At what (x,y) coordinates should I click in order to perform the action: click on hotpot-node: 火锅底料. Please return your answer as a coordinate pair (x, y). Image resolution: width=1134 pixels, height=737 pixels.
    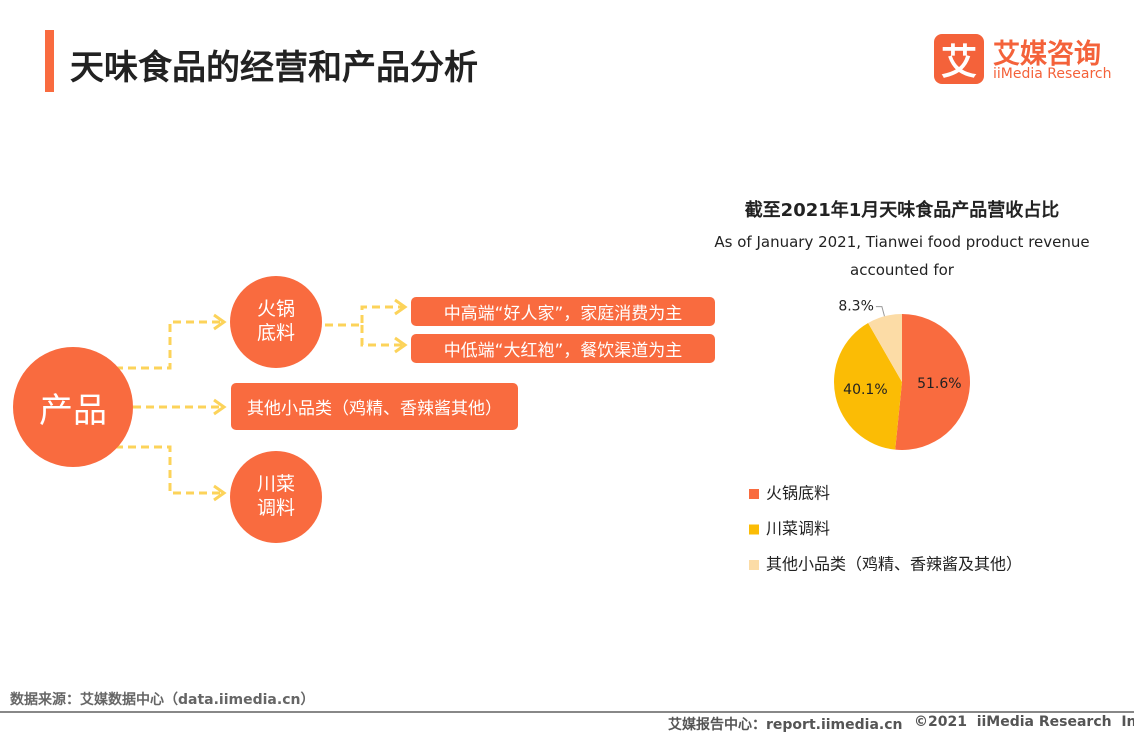
    Looking at the image, I should click on (276, 322).